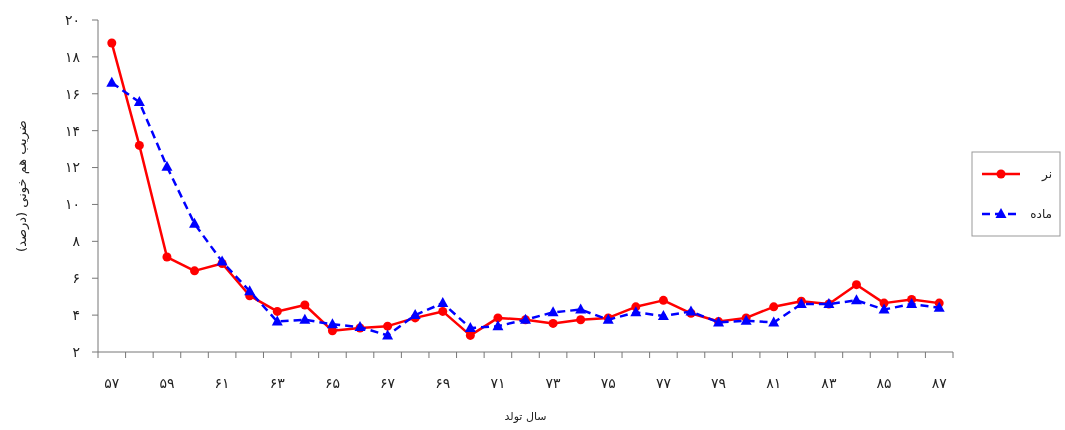  What do you see at coordinates (76, 241) in the screenshot?
I see `y-tick-label: ۸` at bounding box center [76, 241].